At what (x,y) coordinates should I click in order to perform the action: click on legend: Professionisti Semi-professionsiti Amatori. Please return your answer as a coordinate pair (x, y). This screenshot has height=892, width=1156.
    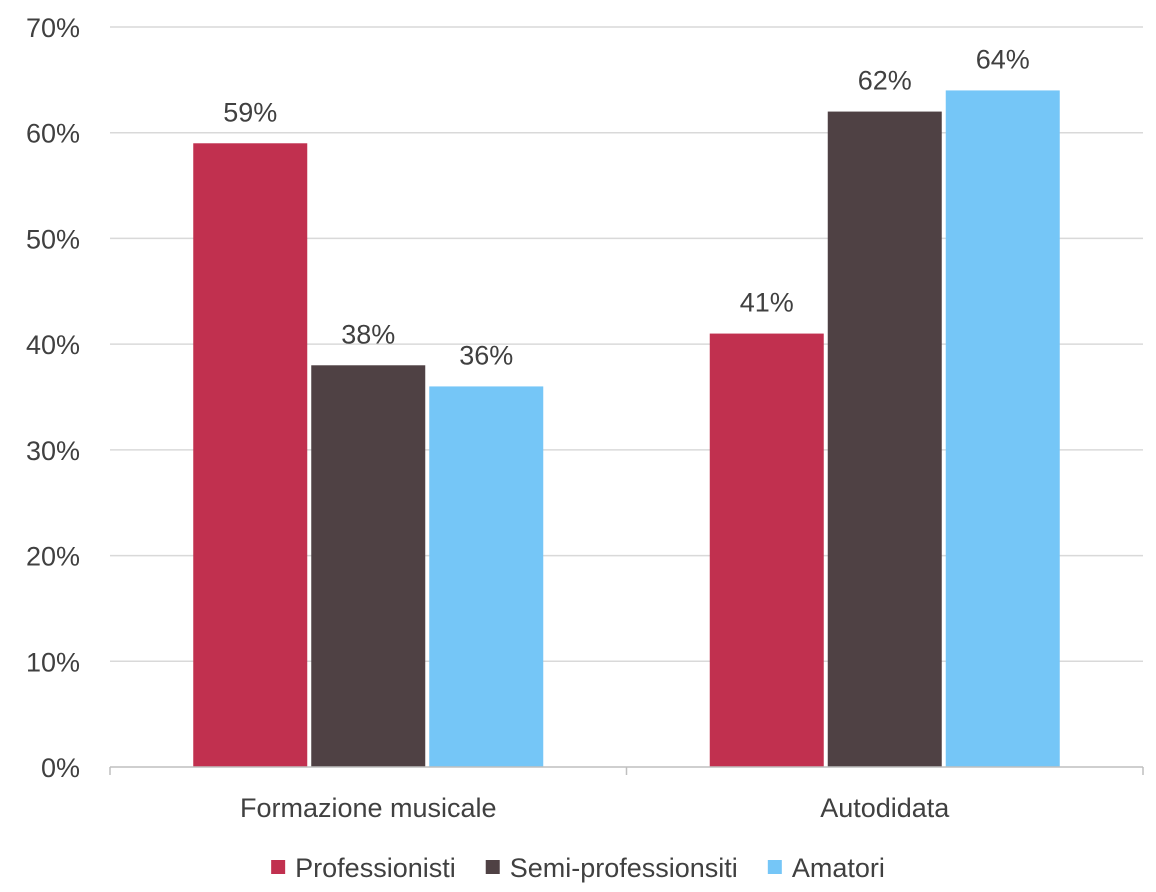
    Looking at the image, I should click on (578, 868).